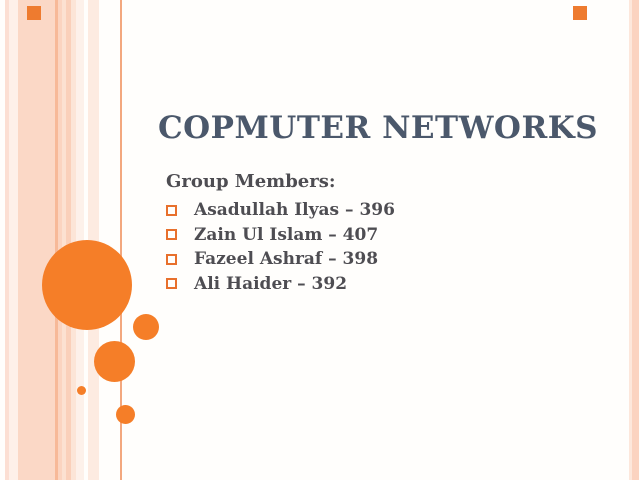 Image resolution: width=640 pixels, height=480 pixels. I want to click on corner-accent-square-left, so click(34, 13).